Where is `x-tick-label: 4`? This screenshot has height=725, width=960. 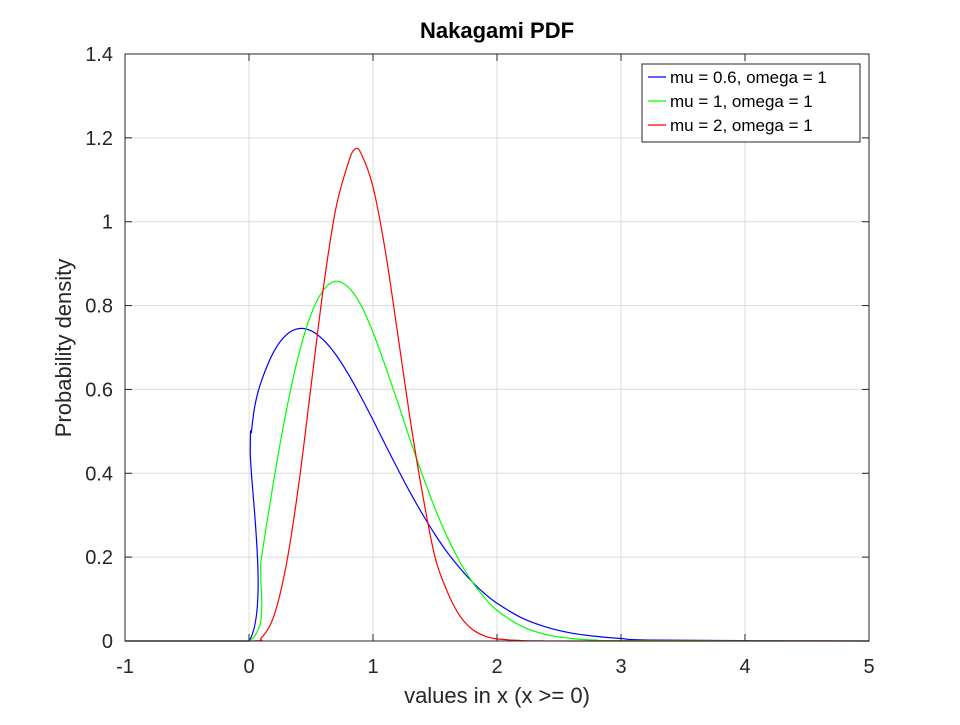 x-tick-label: 4 is located at coordinates (744, 667).